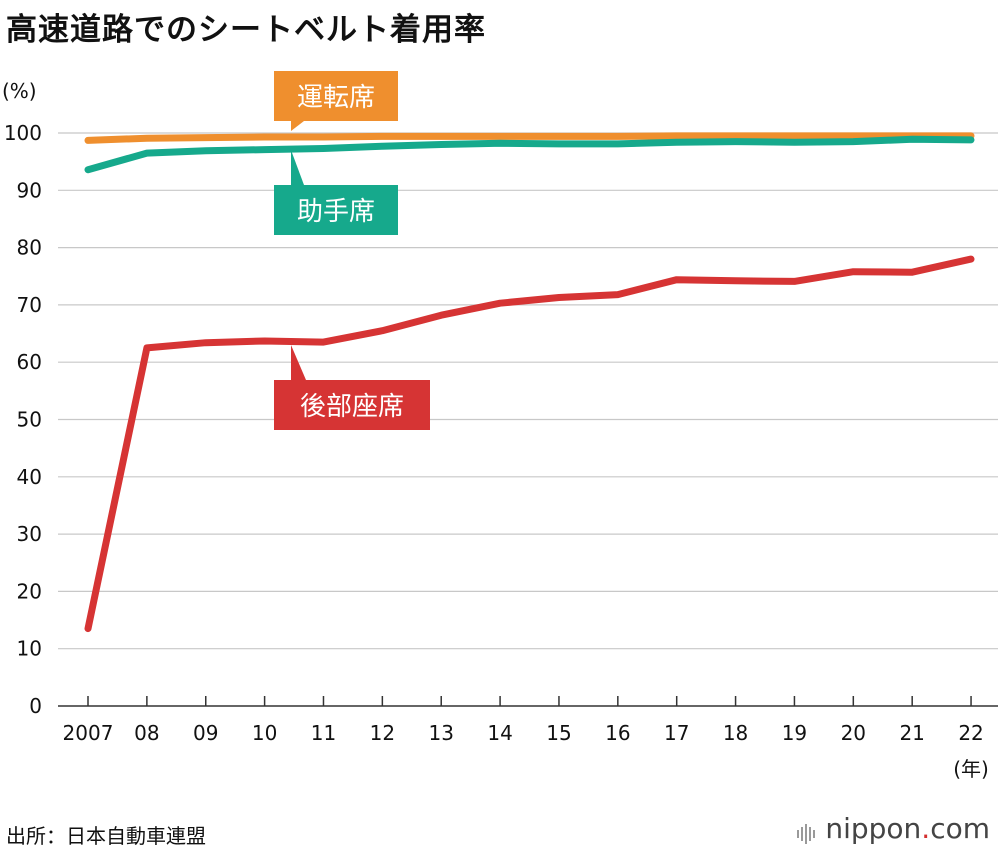  I want to click on callout-1: 助手席, so click(336, 192).